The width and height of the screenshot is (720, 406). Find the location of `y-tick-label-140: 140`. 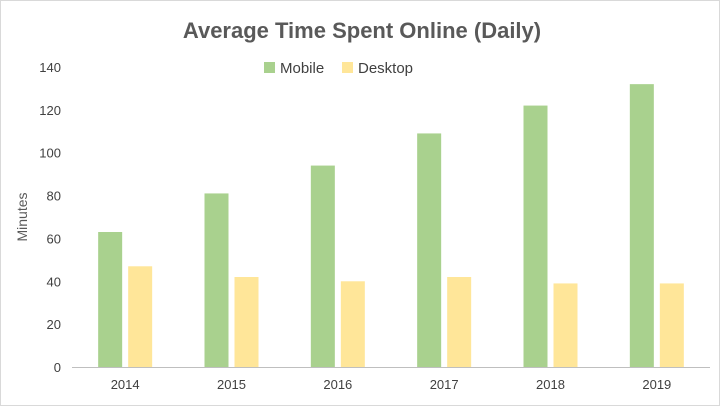

y-tick-label-140: 140 is located at coordinates (50, 67).